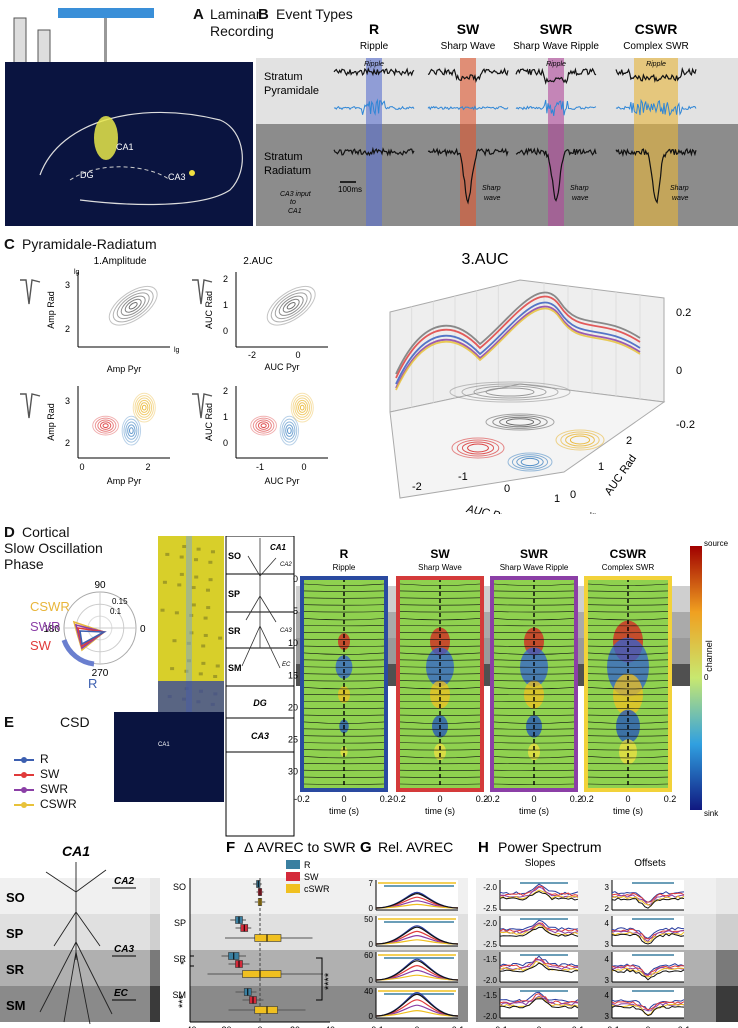 Image resolution: width=738 pixels, height=1028 pixels. What do you see at coordinates (24, 564) in the screenshot?
I see `panel-d-title-line3: Phase` at bounding box center [24, 564].